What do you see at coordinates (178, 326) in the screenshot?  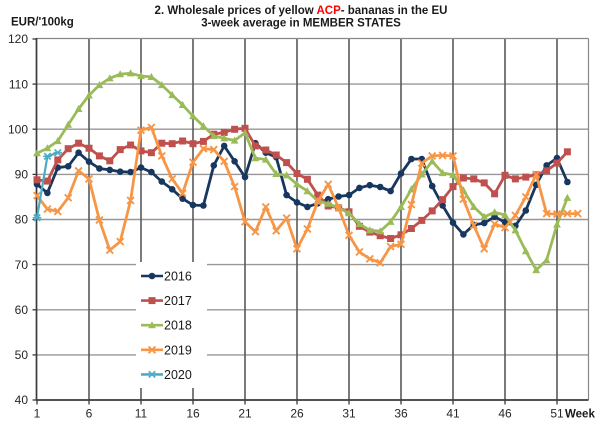 I see `svg-text: 2018` at bounding box center [178, 326].